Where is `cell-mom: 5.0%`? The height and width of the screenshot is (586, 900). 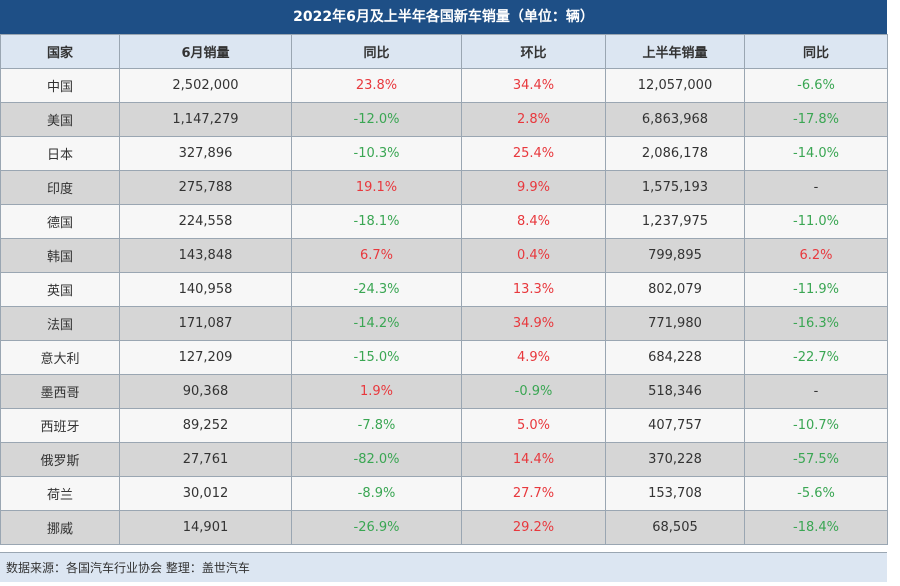 cell-mom: 5.0% is located at coordinates (533, 425).